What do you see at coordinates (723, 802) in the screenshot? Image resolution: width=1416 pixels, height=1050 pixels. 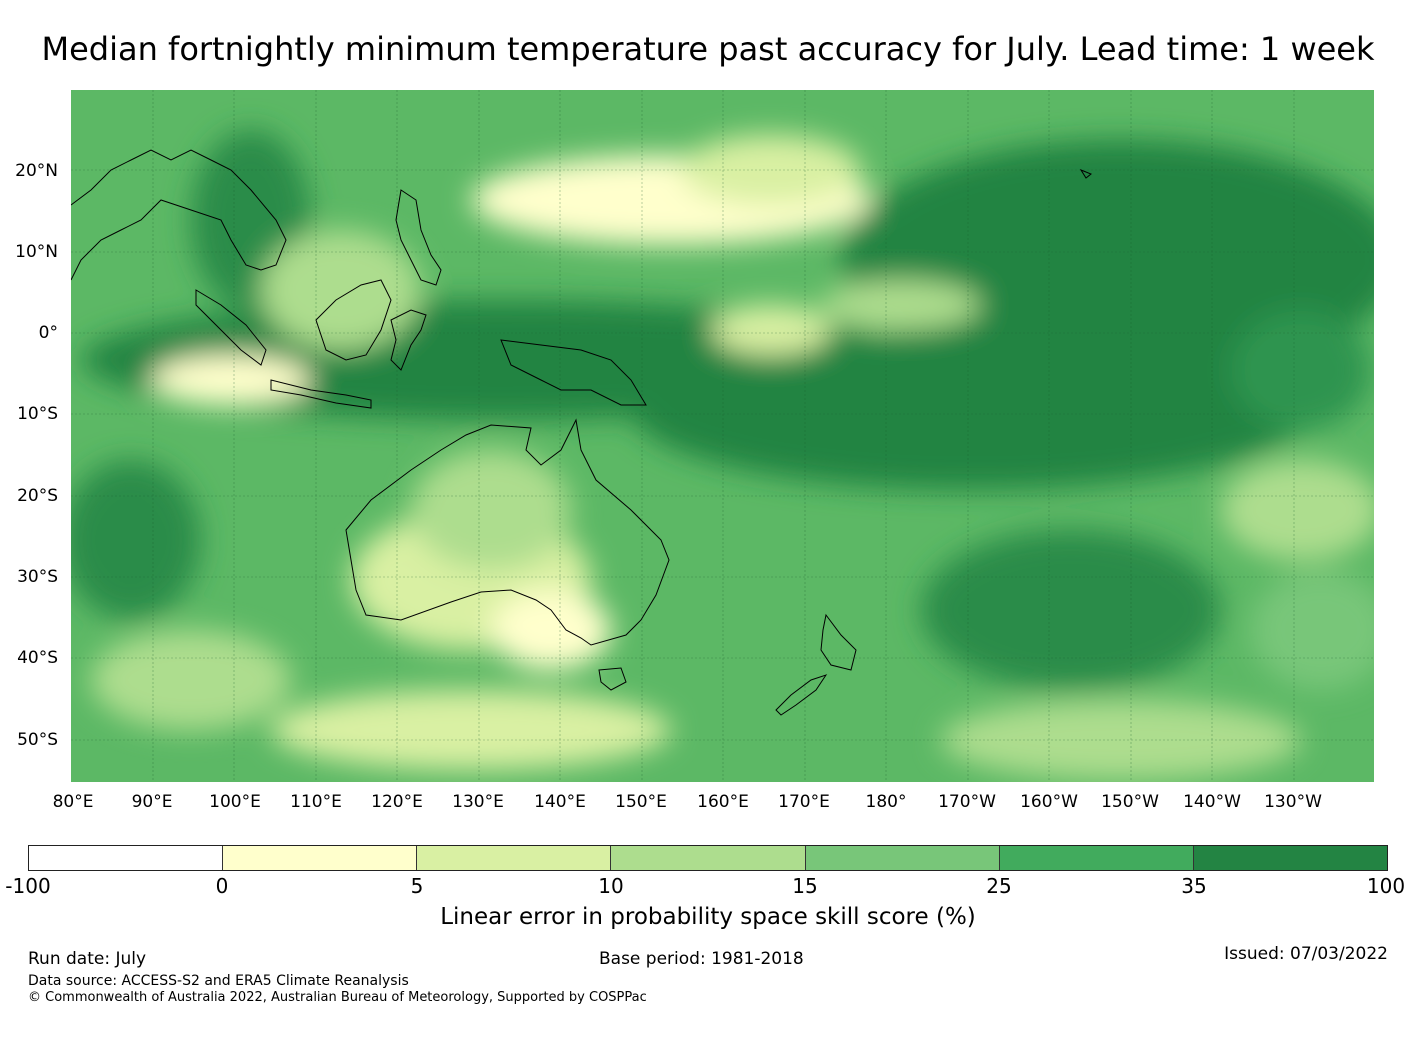 I see `lon-label-160e: 160°E` at bounding box center [723, 802].